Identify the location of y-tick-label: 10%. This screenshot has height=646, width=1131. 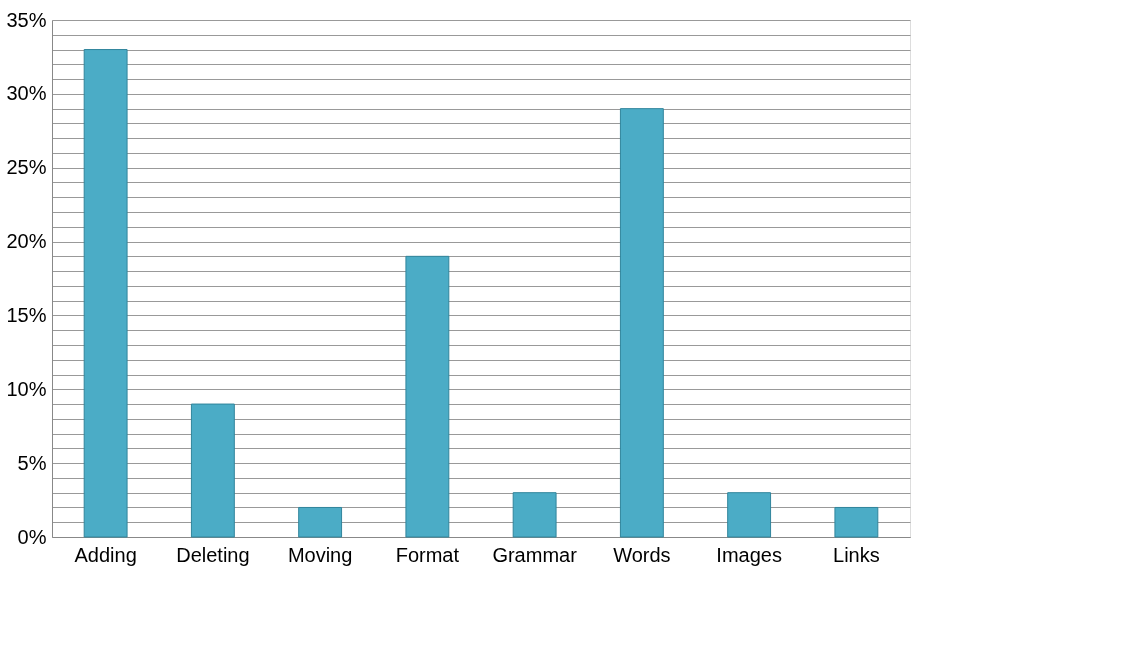
(26, 388).